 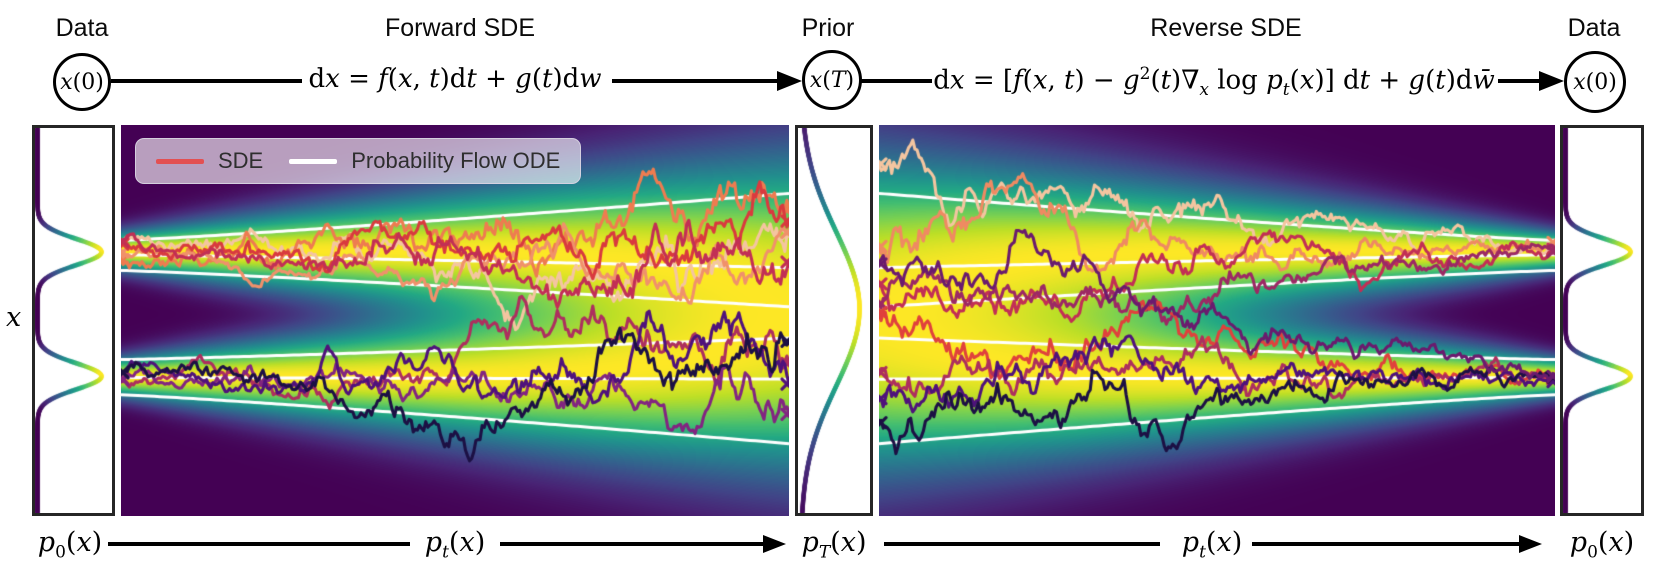 I want to click on pt-reverse-label: pt(x), so click(x=1212, y=545).